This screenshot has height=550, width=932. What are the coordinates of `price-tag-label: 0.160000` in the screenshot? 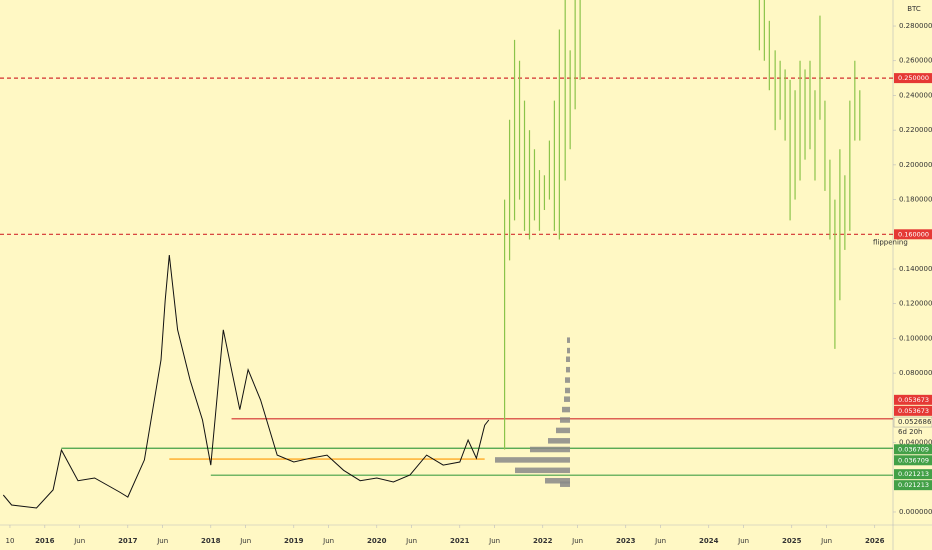 It's located at (913, 234).